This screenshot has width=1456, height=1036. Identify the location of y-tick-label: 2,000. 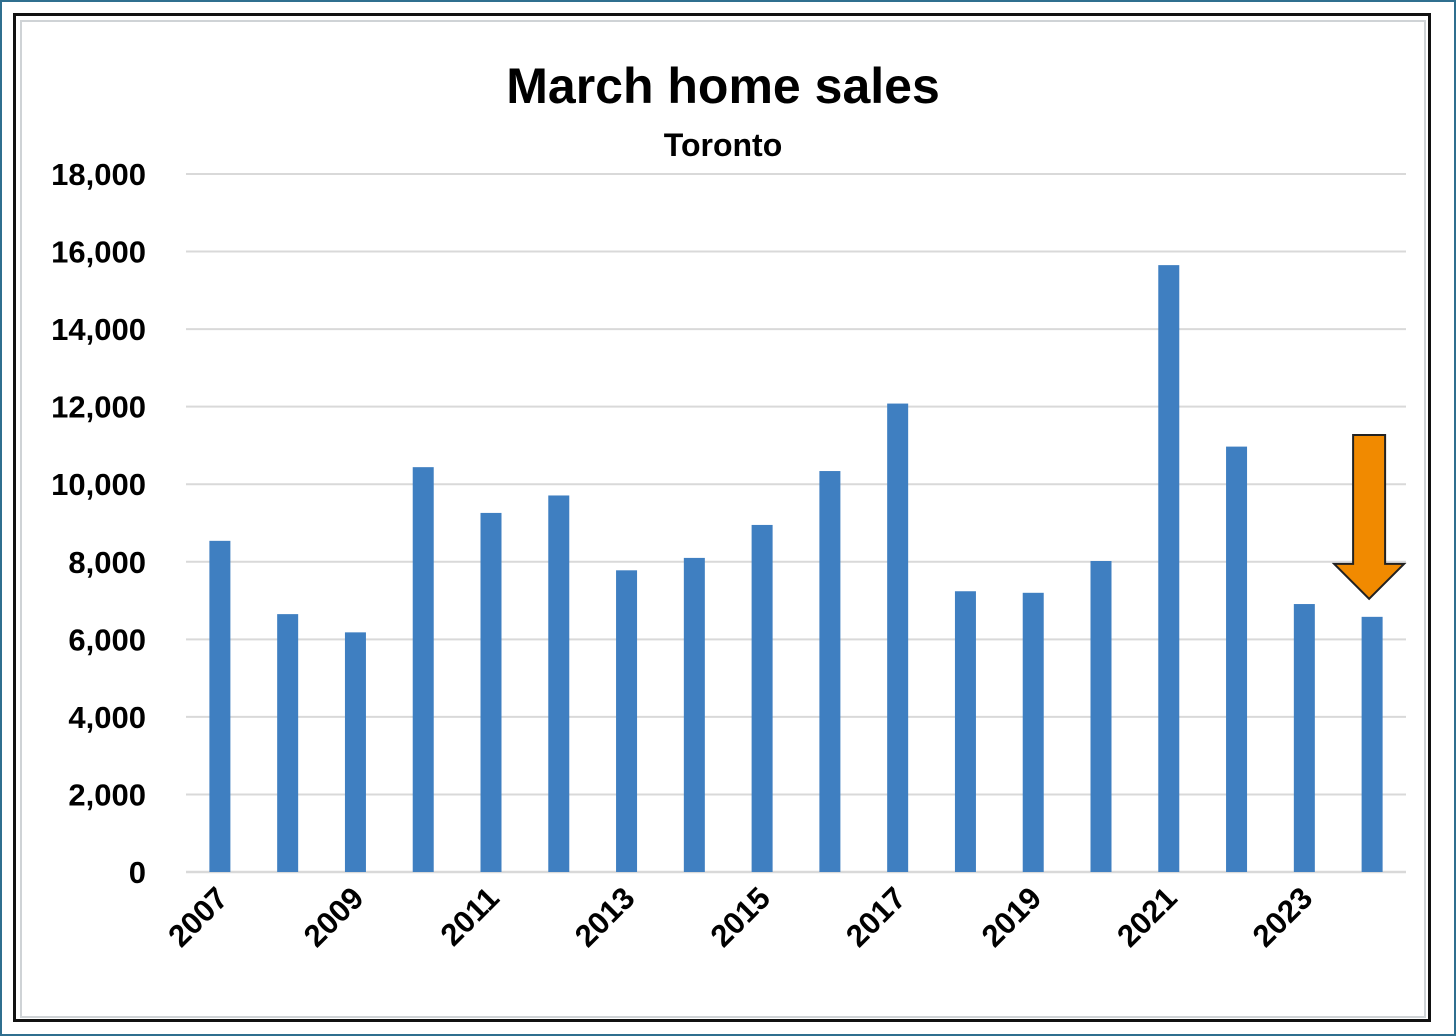
(107, 794).